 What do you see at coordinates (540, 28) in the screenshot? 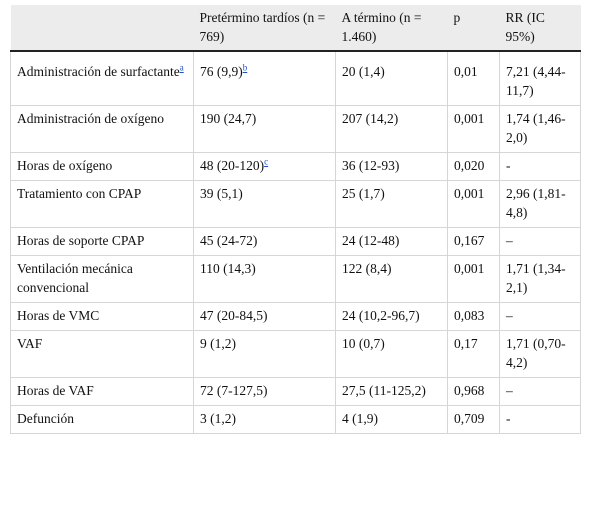
I see `header-rr: RR (IC 95%)` at bounding box center [540, 28].